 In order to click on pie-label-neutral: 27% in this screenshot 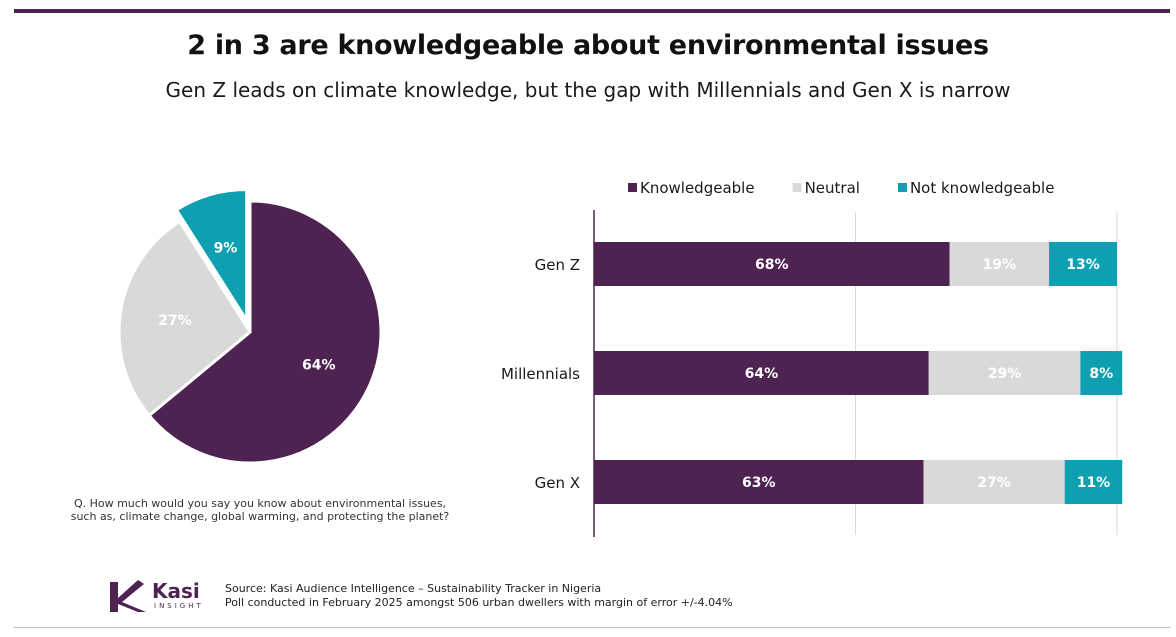, I will do `click(175, 321)`.